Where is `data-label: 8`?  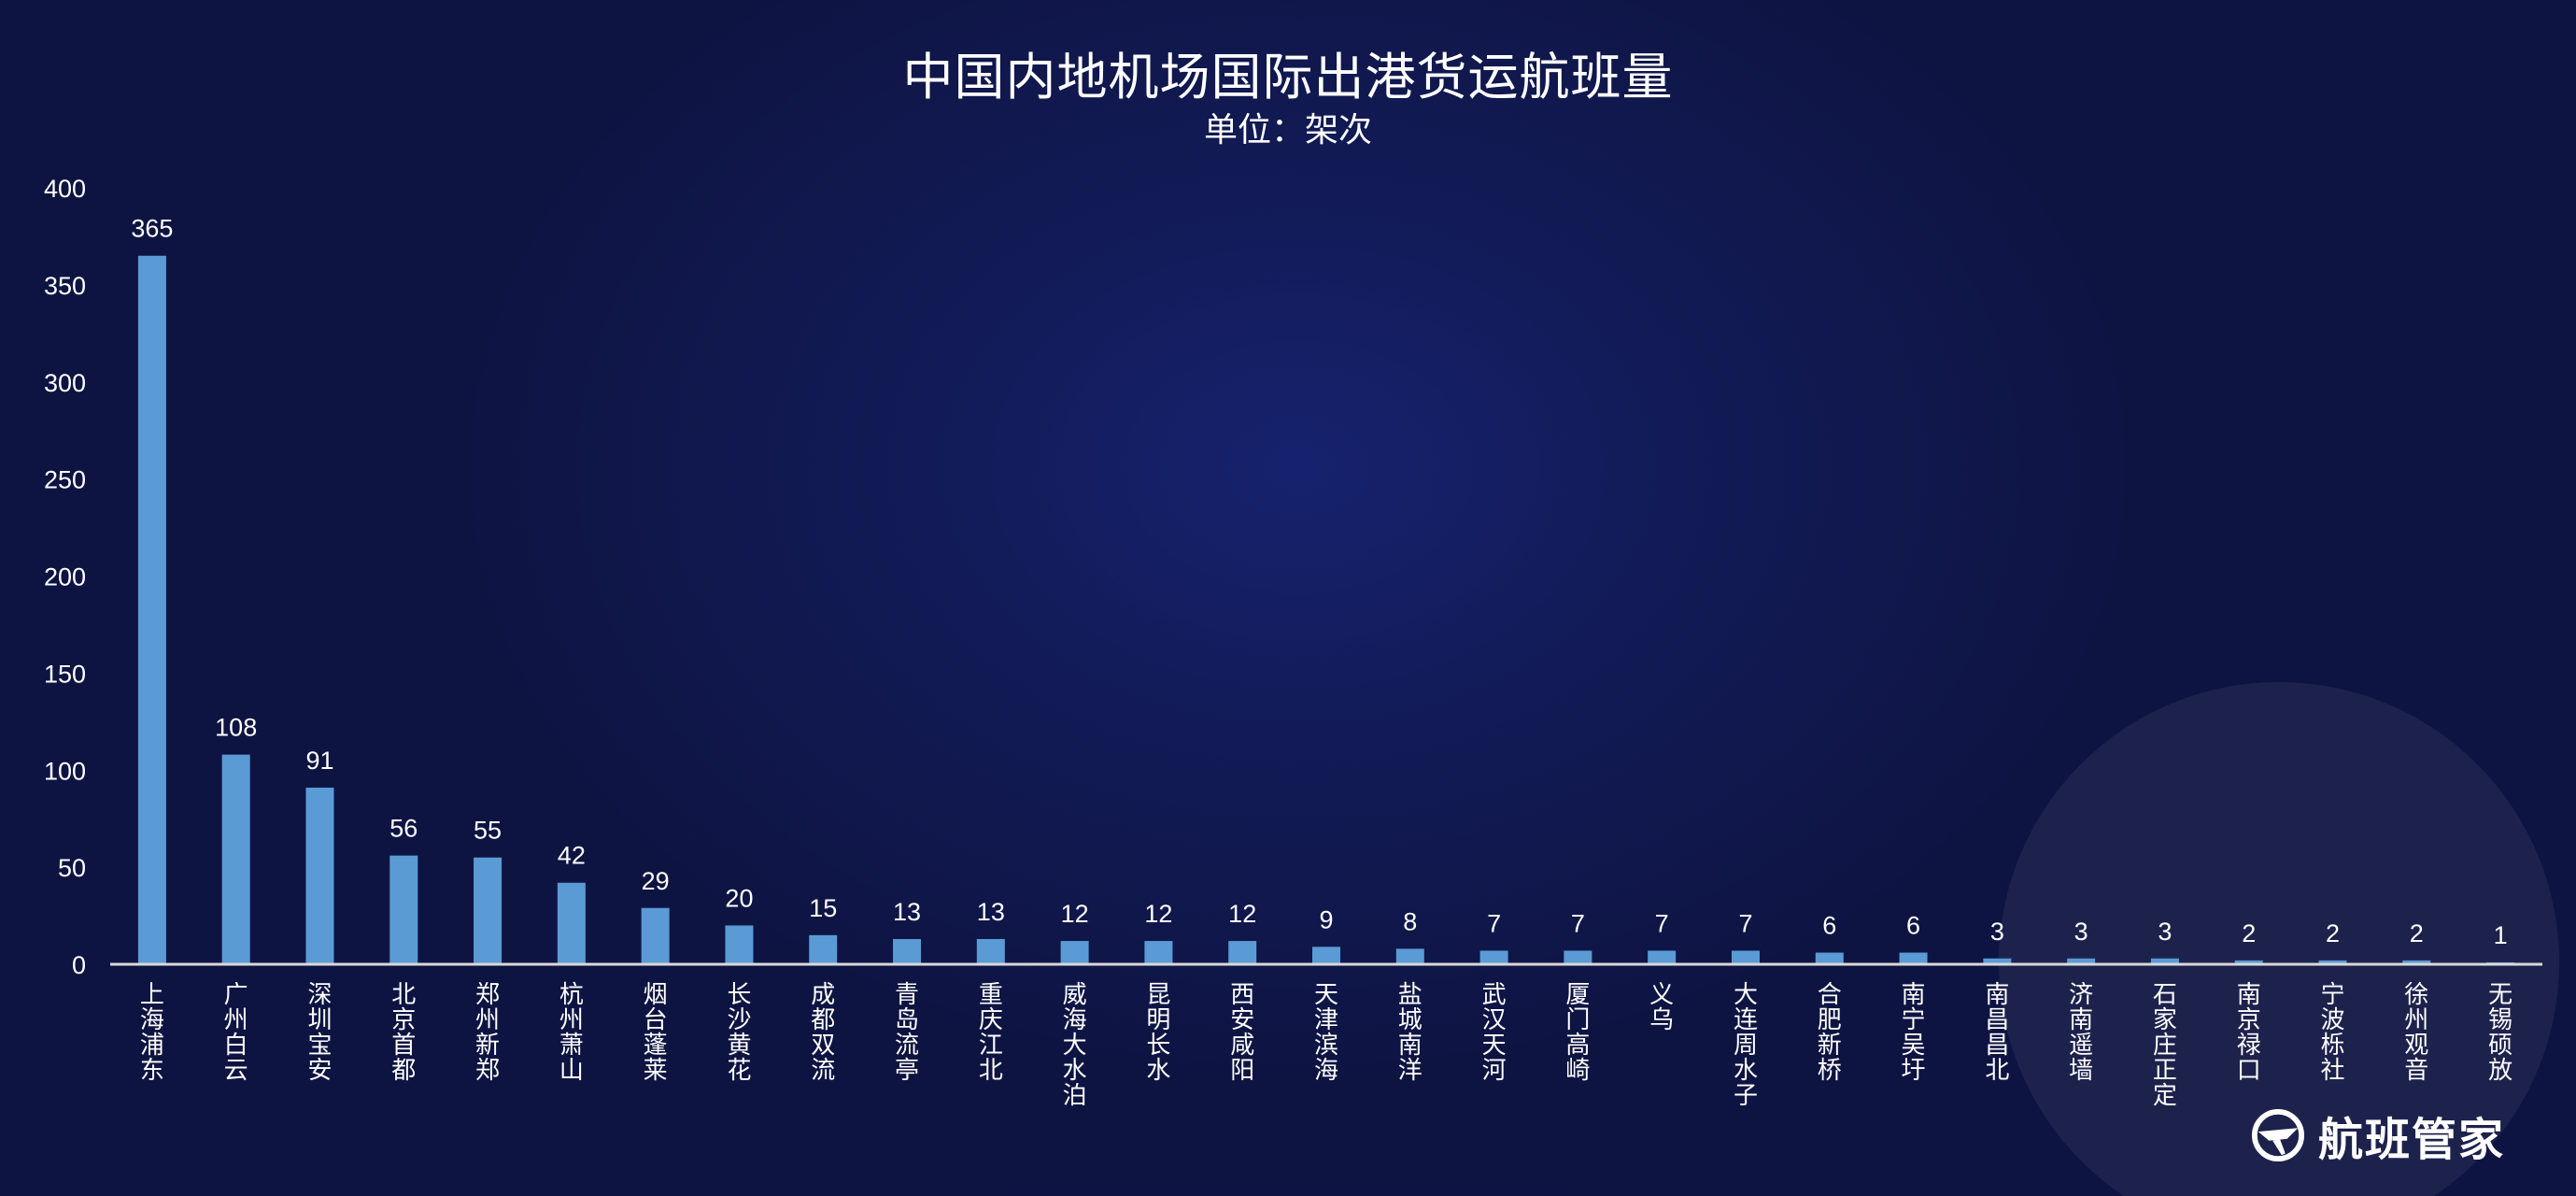
data-label: 8 is located at coordinates (1410, 921).